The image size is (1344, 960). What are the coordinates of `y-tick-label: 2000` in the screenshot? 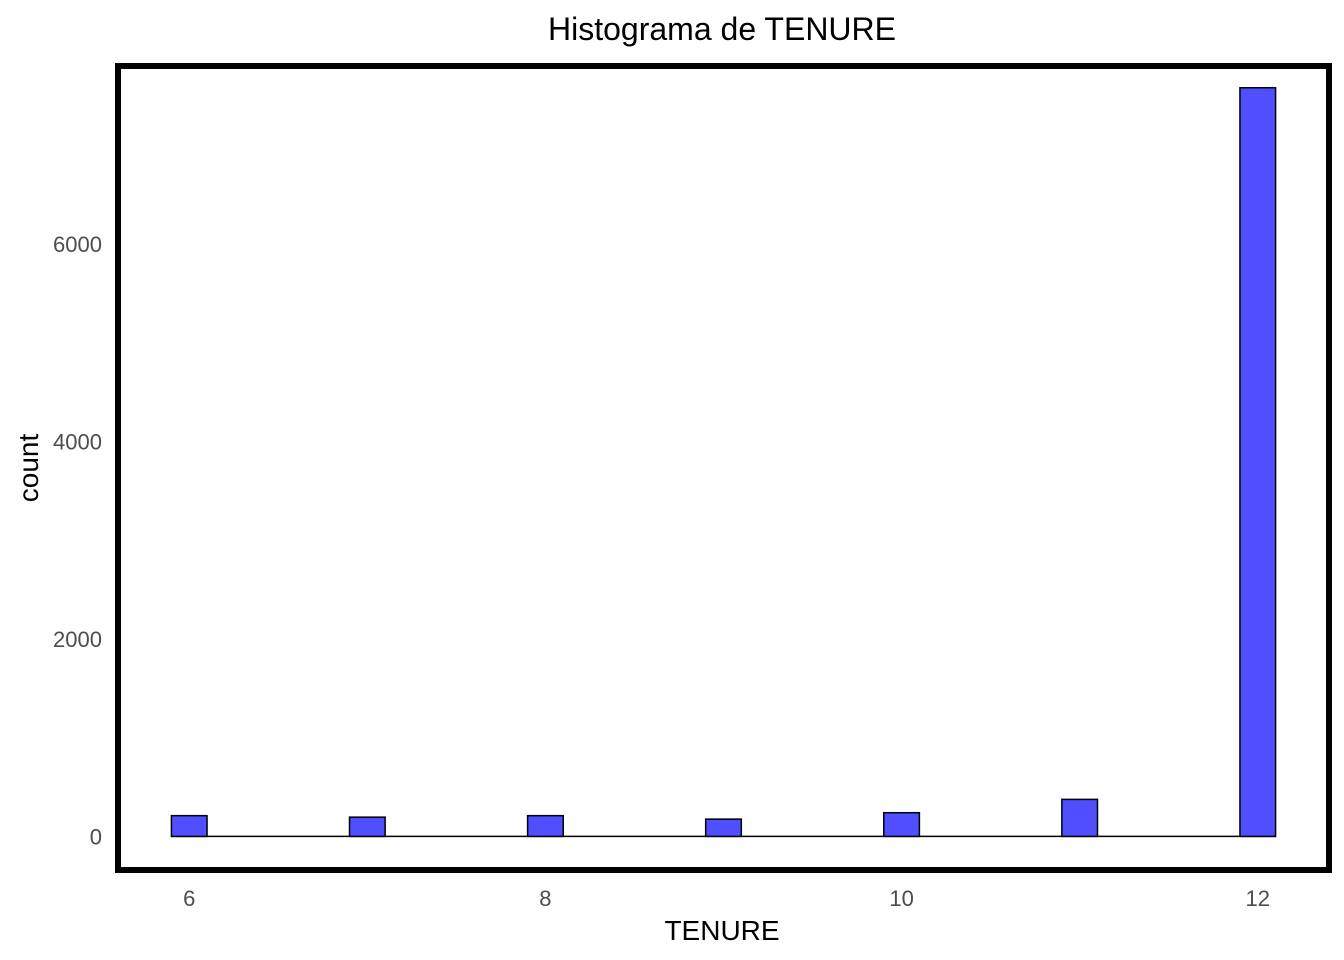 It's located at (77, 639).